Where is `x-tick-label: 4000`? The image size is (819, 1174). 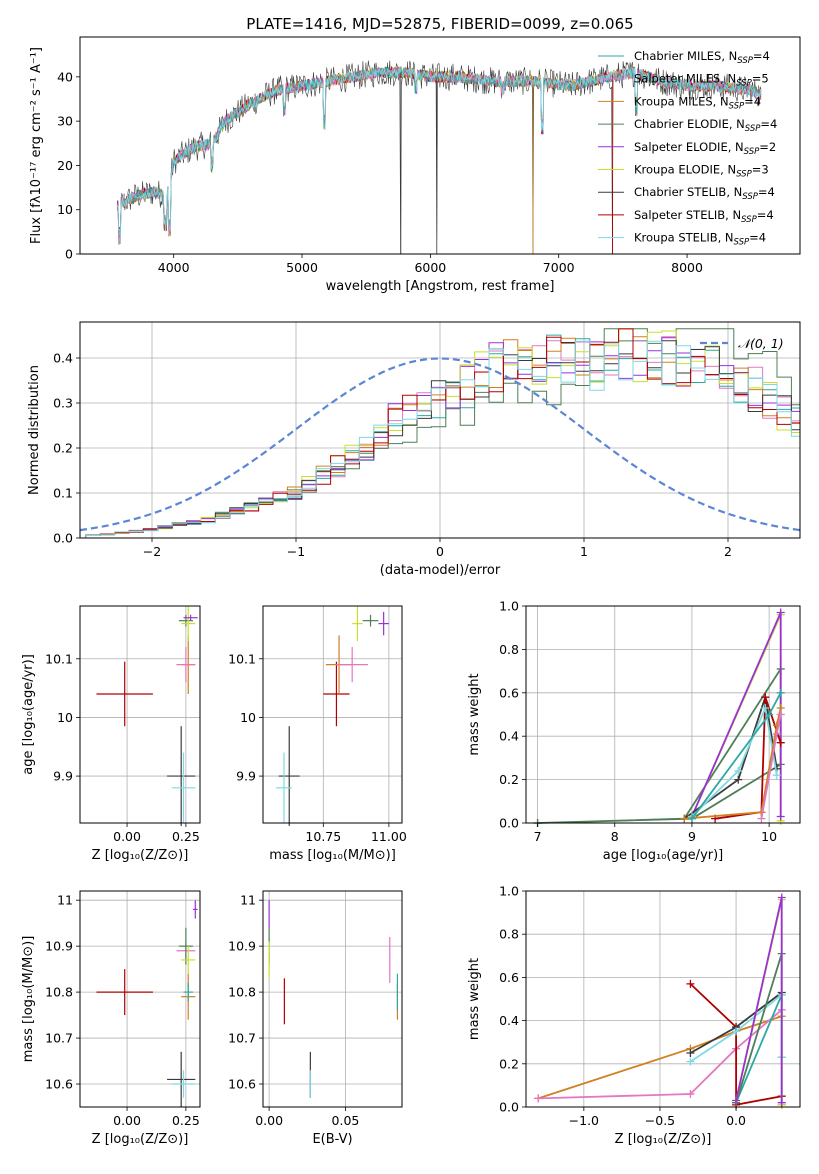
x-tick-label: 4000 is located at coordinates (174, 267).